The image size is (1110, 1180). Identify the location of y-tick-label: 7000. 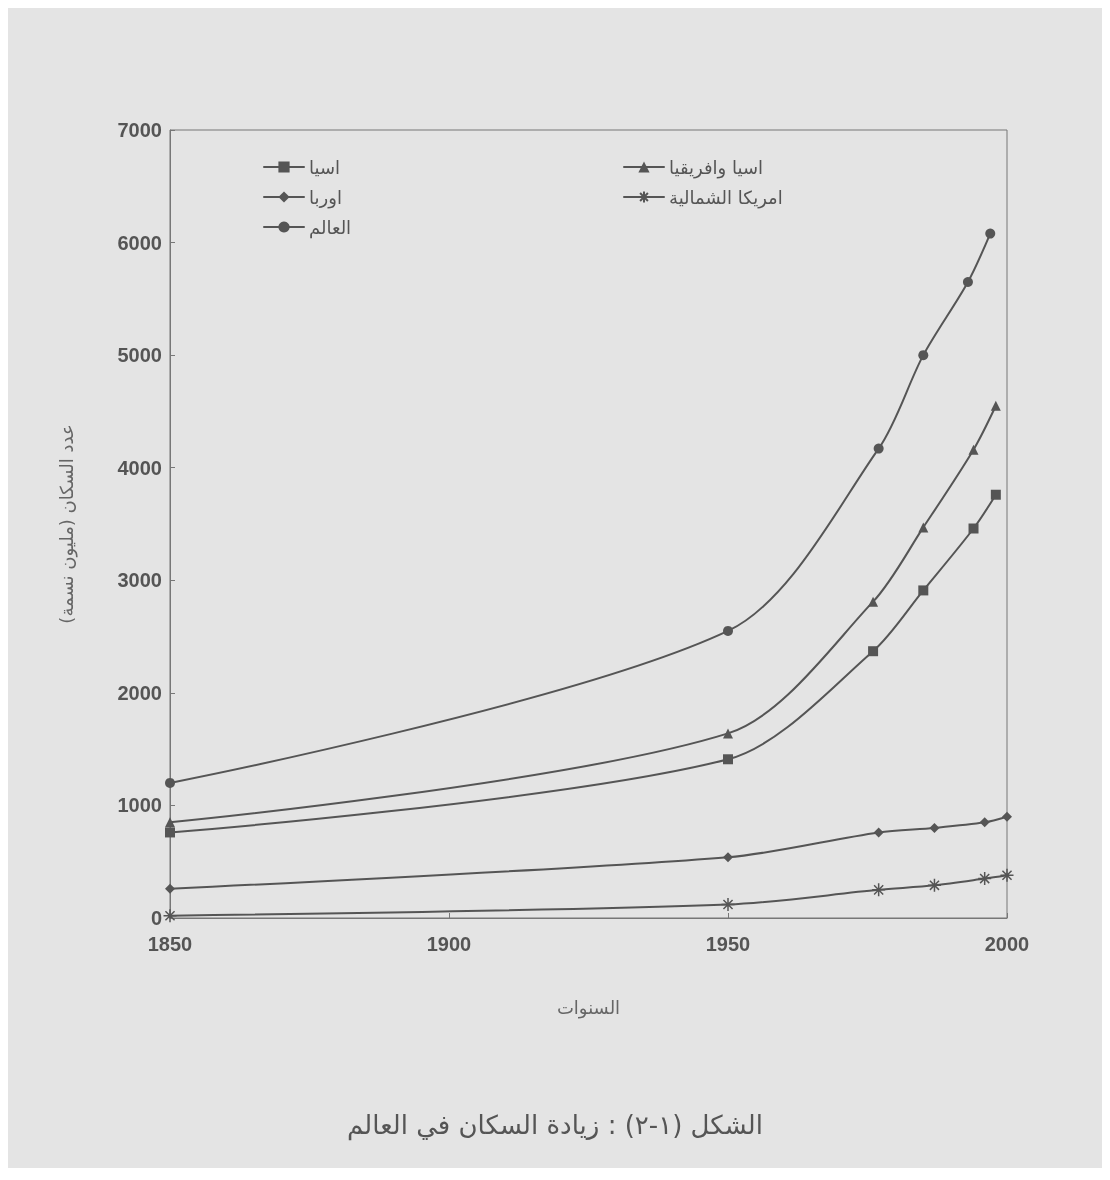
(139, 130).